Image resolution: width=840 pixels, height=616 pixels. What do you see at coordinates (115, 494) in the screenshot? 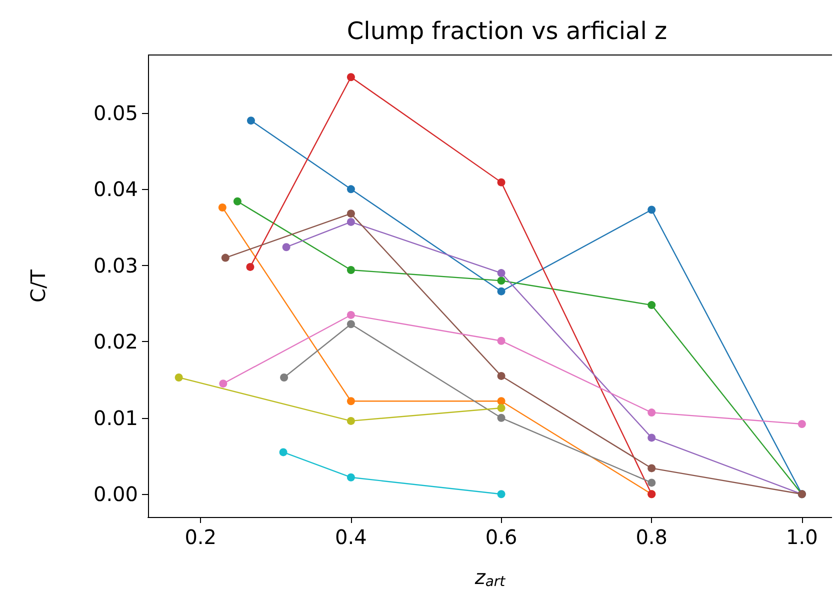
I see `y-tick-label: 0.00` at bounding box center [115, 494].